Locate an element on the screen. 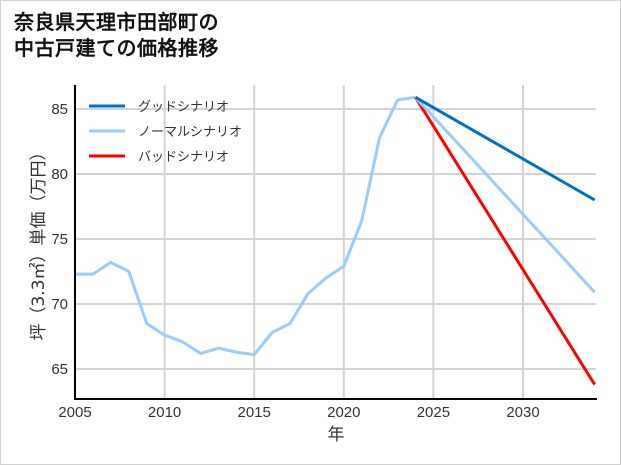 The height and width of the screenshot is (465, 621). x-tick-label: 2025 is located at coordinates (433, 412).